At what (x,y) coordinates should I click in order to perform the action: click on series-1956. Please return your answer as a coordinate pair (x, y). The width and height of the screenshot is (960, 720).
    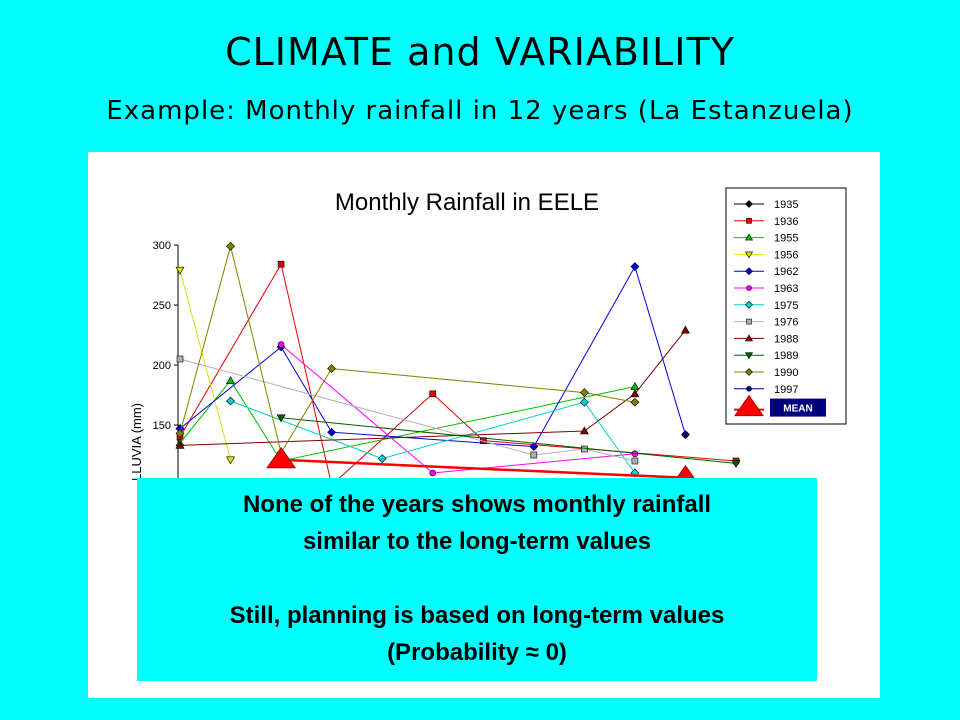
    Looking at the image, I should click on (205, 365).